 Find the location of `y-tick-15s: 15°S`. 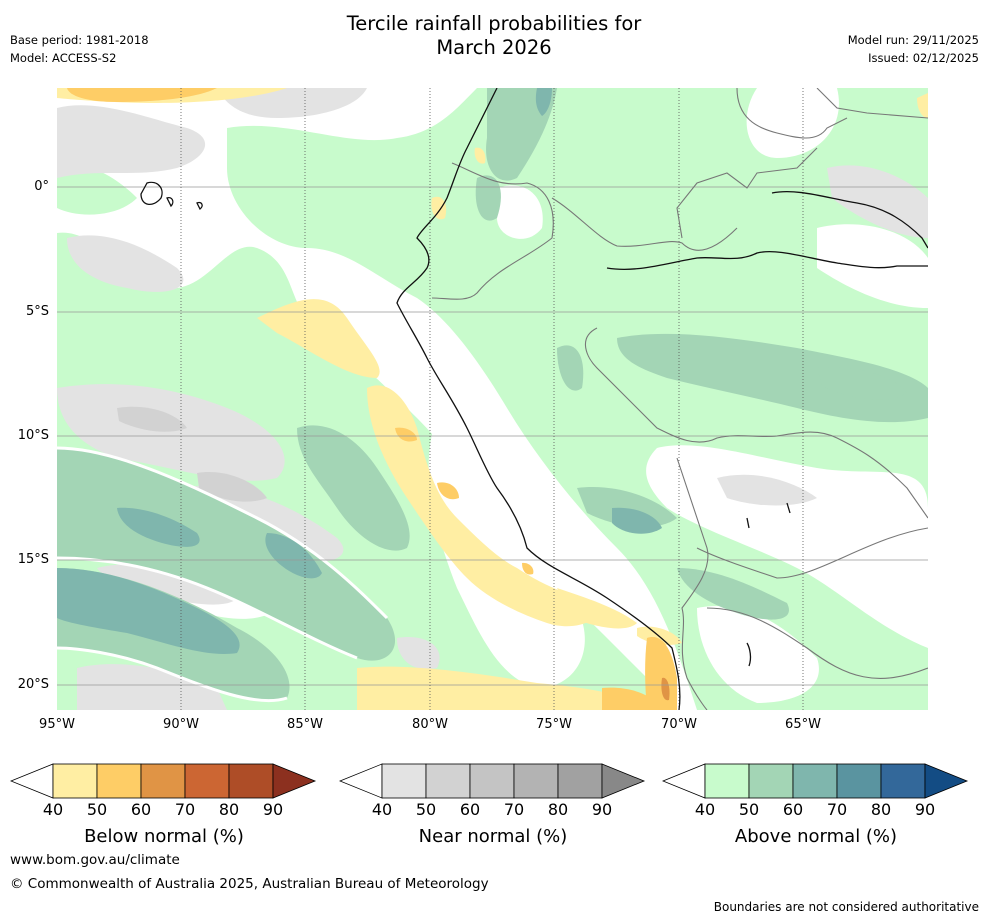

y-tick-15s: 15°S is located at coordinates (33, 559).